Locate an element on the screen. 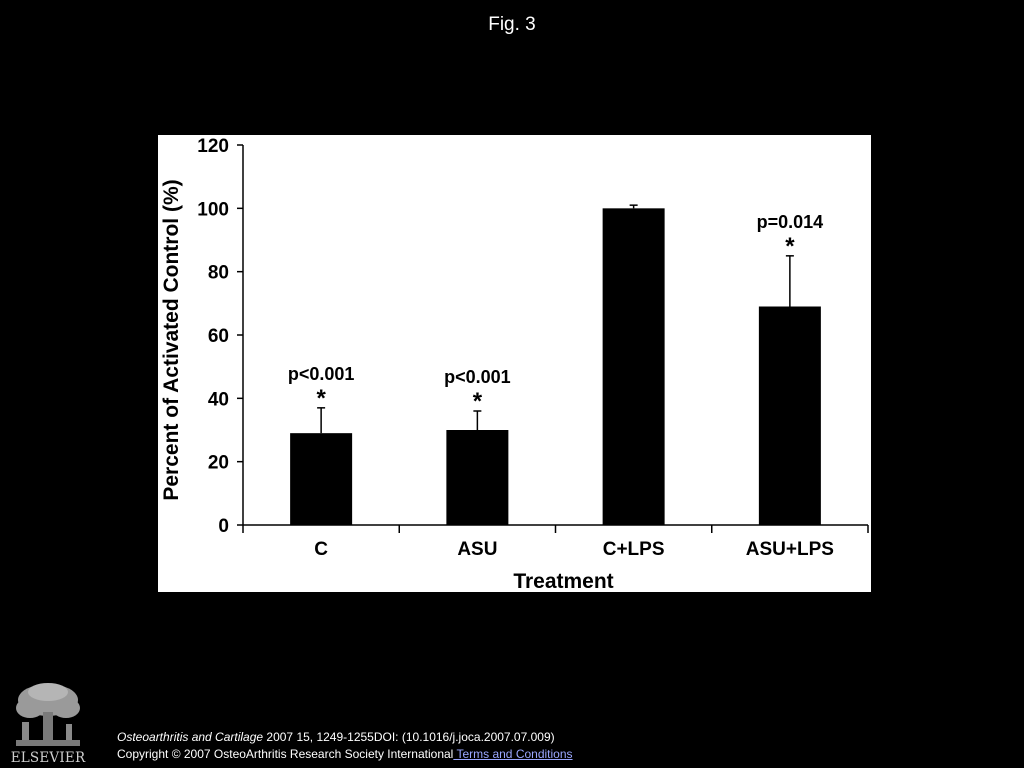  bar-asu-lps is located at coordinates (789, 415).